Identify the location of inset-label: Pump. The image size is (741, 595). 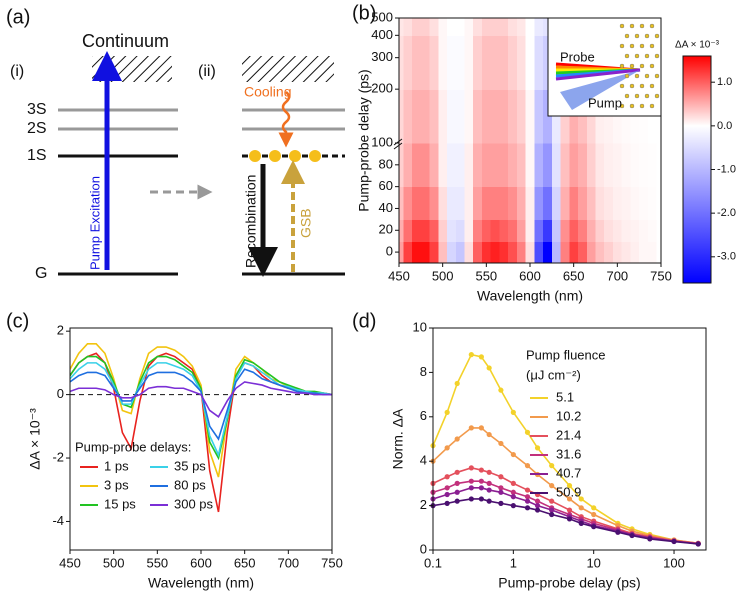
(605, 102).